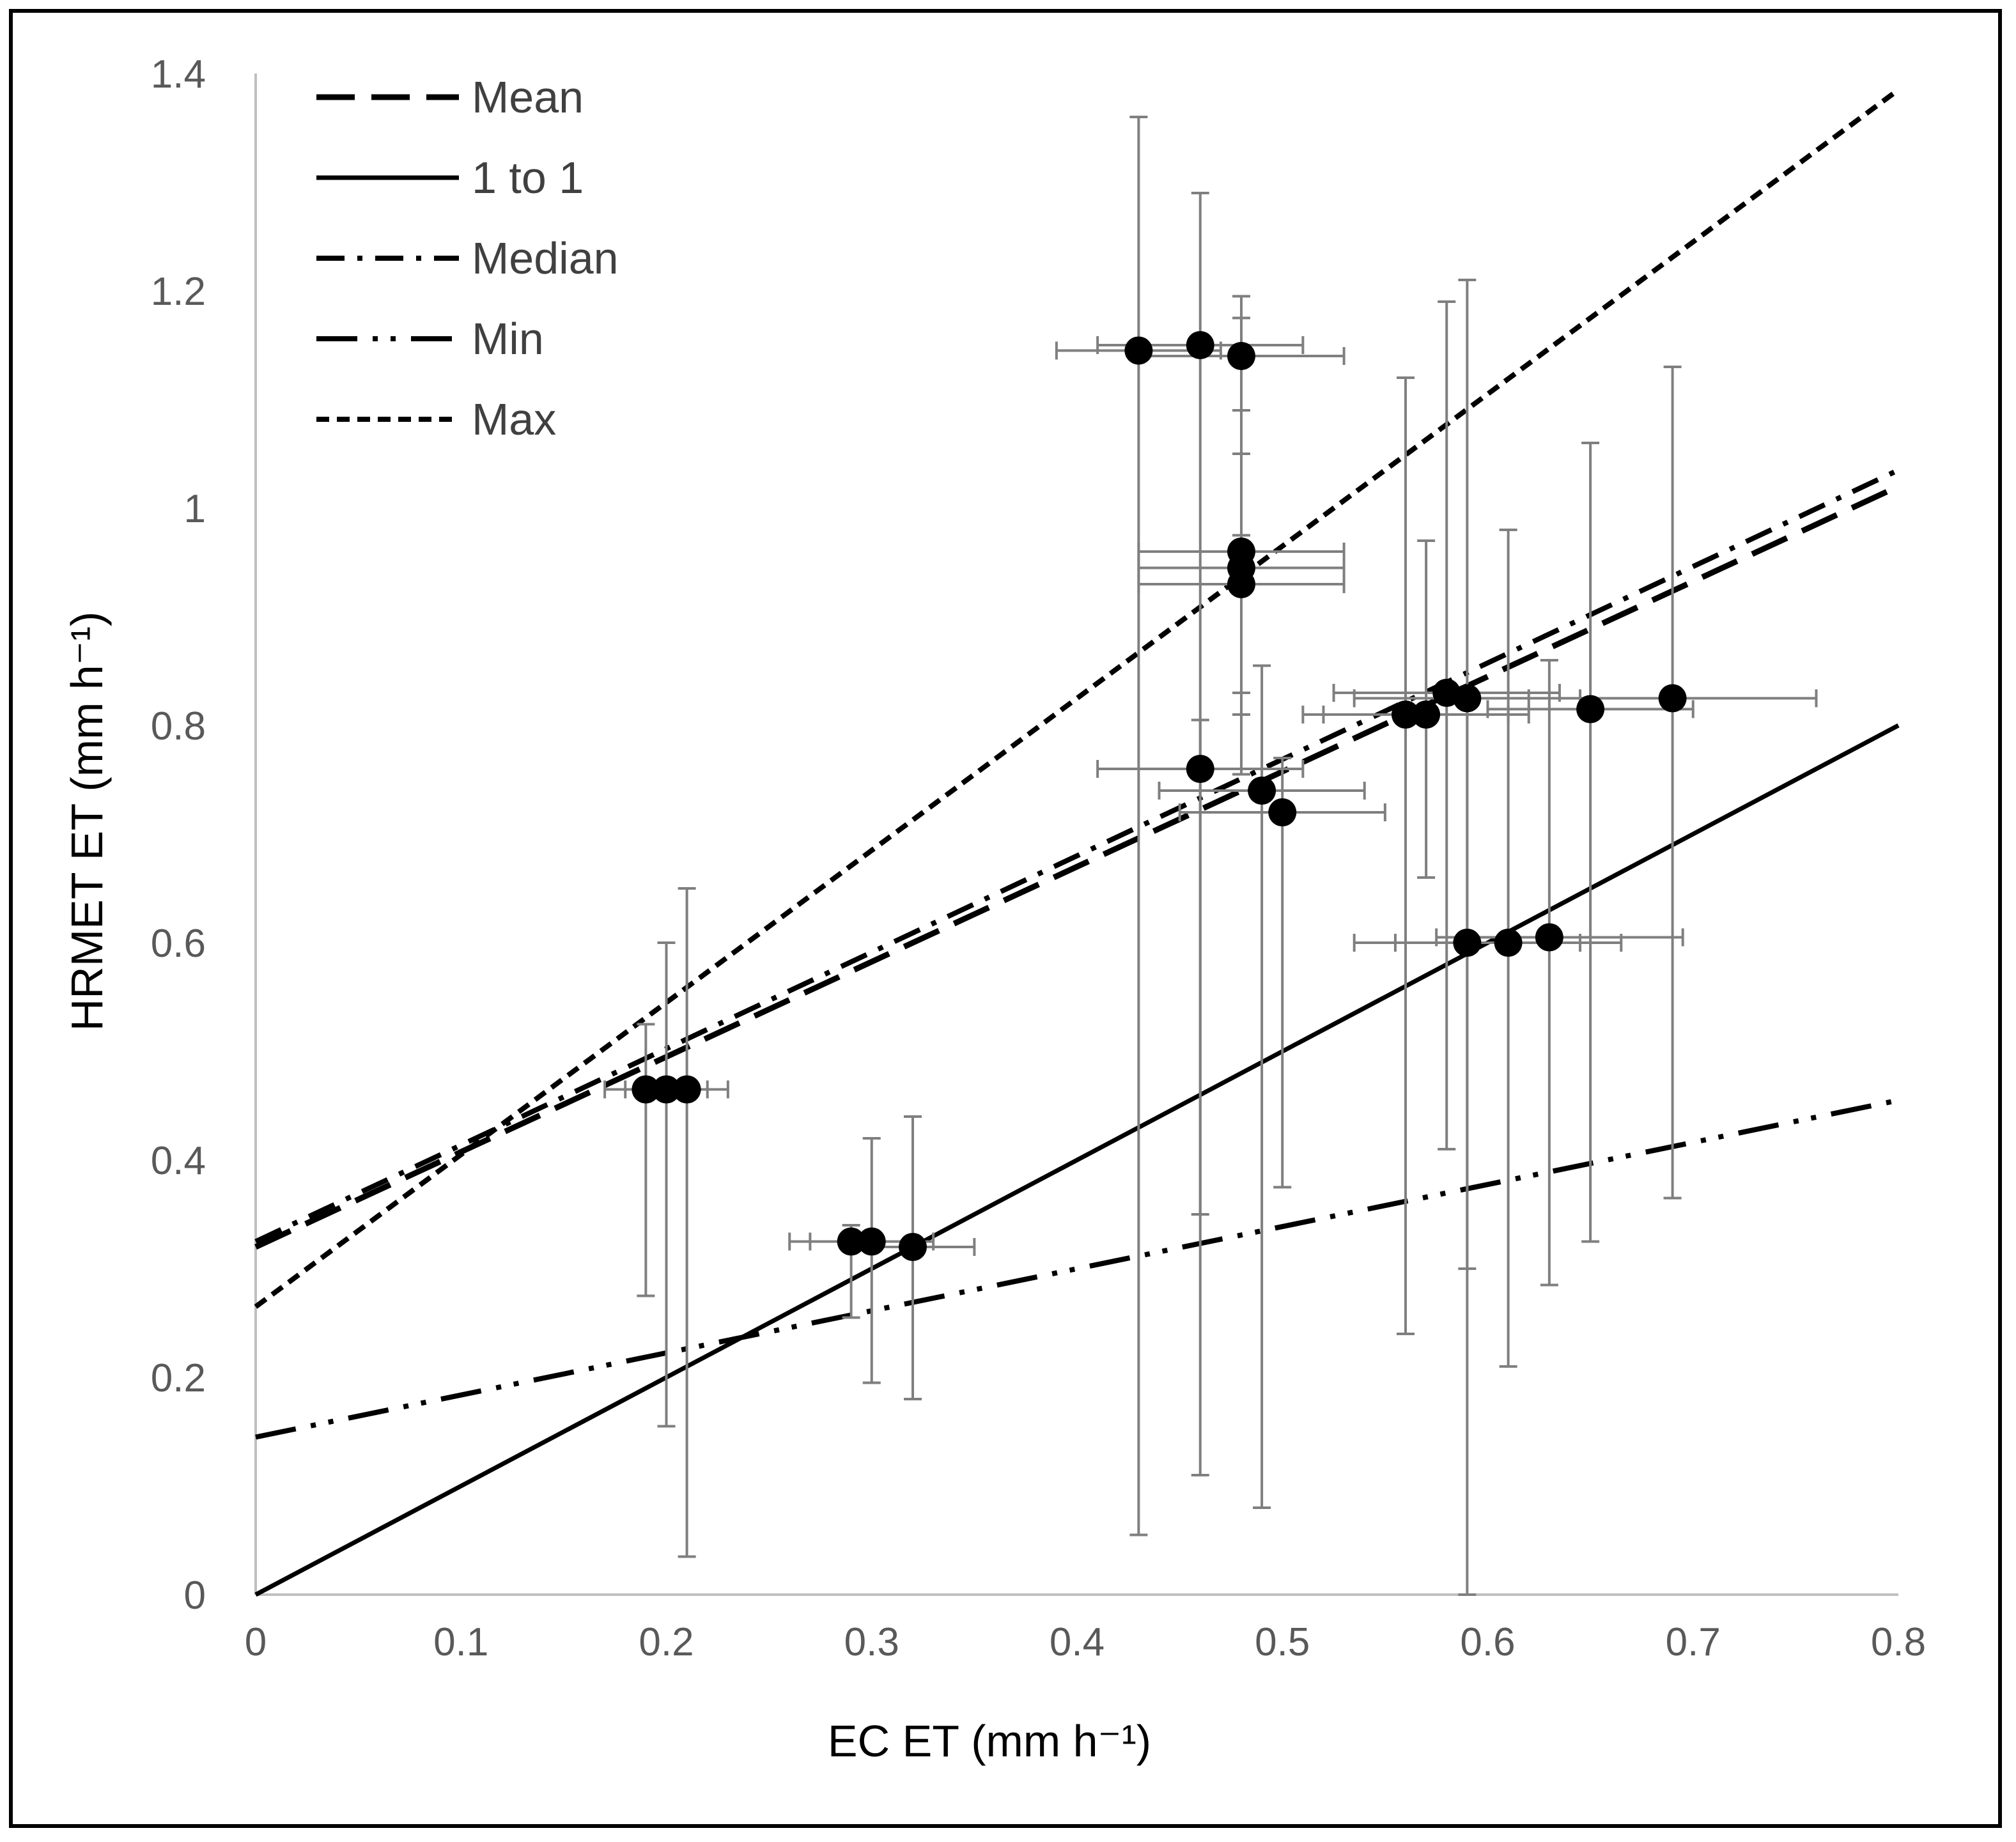 The image size is (2016, 1842). I want to click on x-tick-label: 0.7, so click(1693, 1642).